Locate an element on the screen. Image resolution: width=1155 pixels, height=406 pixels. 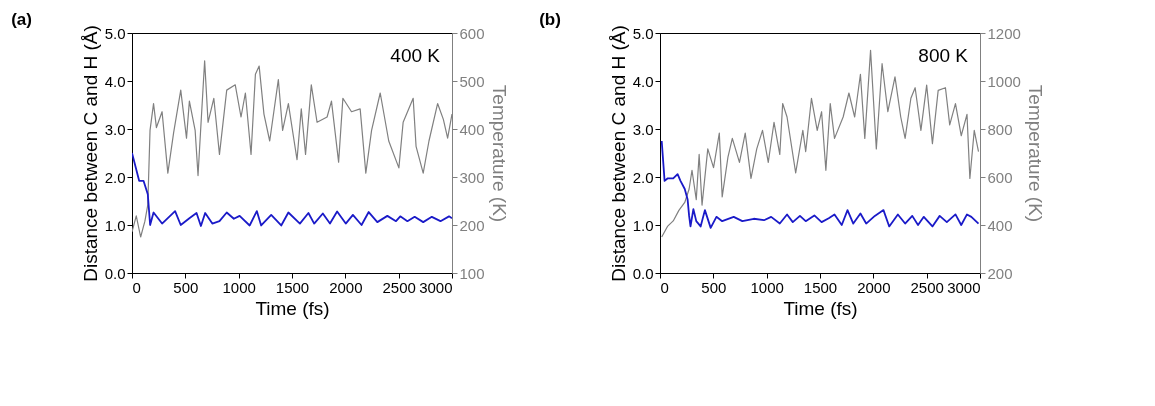
y2-tick-label: 500 is located at coordinates (472, 81).